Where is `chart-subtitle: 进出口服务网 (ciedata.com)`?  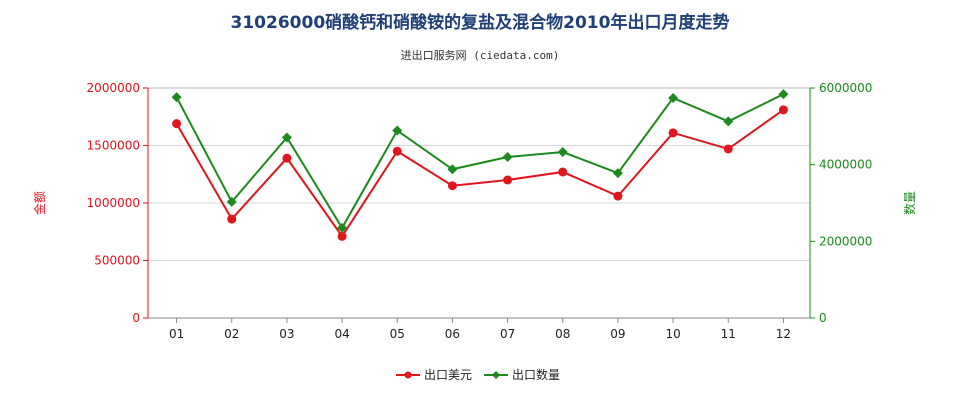 chart-subtitle: 进出口服务网 (ciedata.com) is located at coordinates (480, 55).